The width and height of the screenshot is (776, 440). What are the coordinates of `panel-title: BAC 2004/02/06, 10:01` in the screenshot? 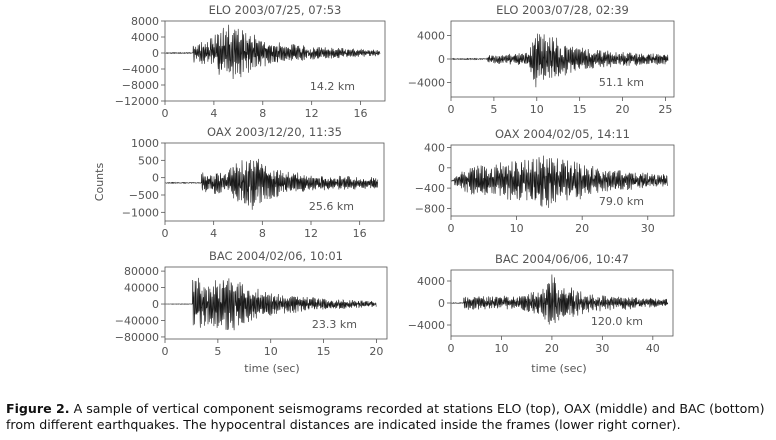 It's located at (276, 256).